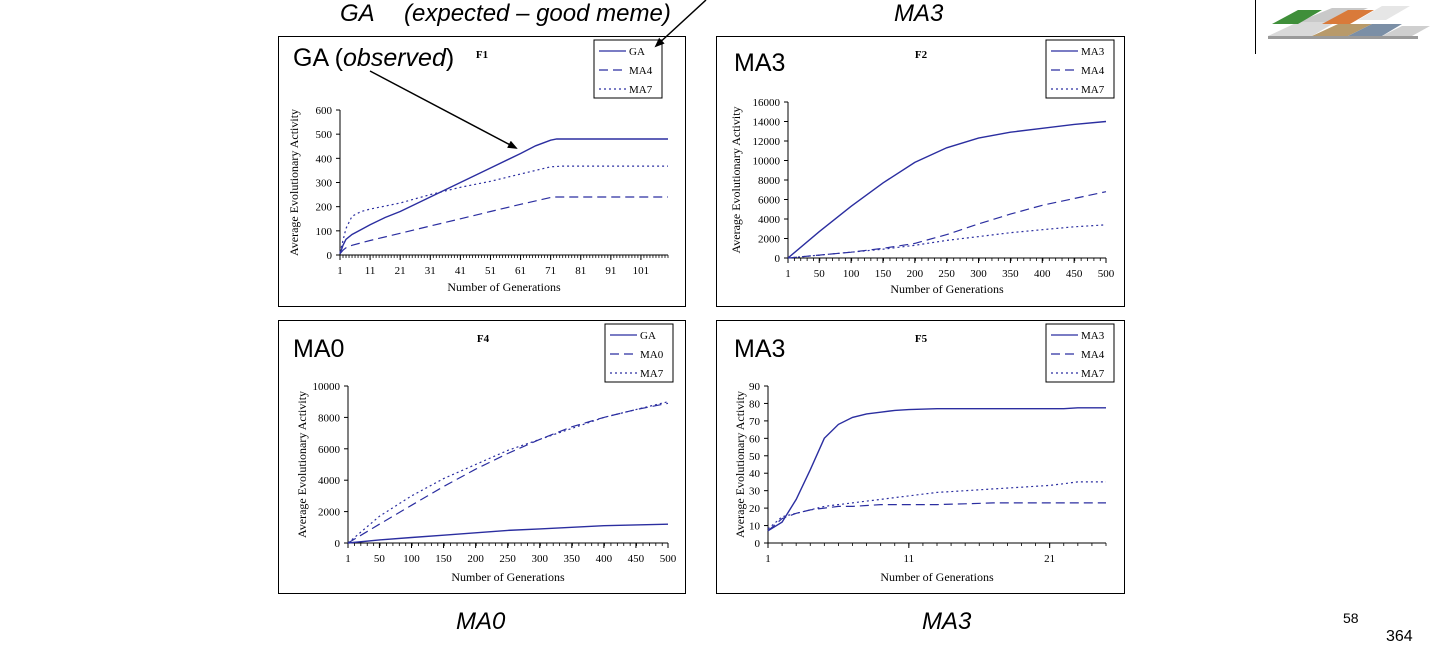 This screenshot has width=1440, height=646. I want to click on corner-logo-image, so click(1349, 22).